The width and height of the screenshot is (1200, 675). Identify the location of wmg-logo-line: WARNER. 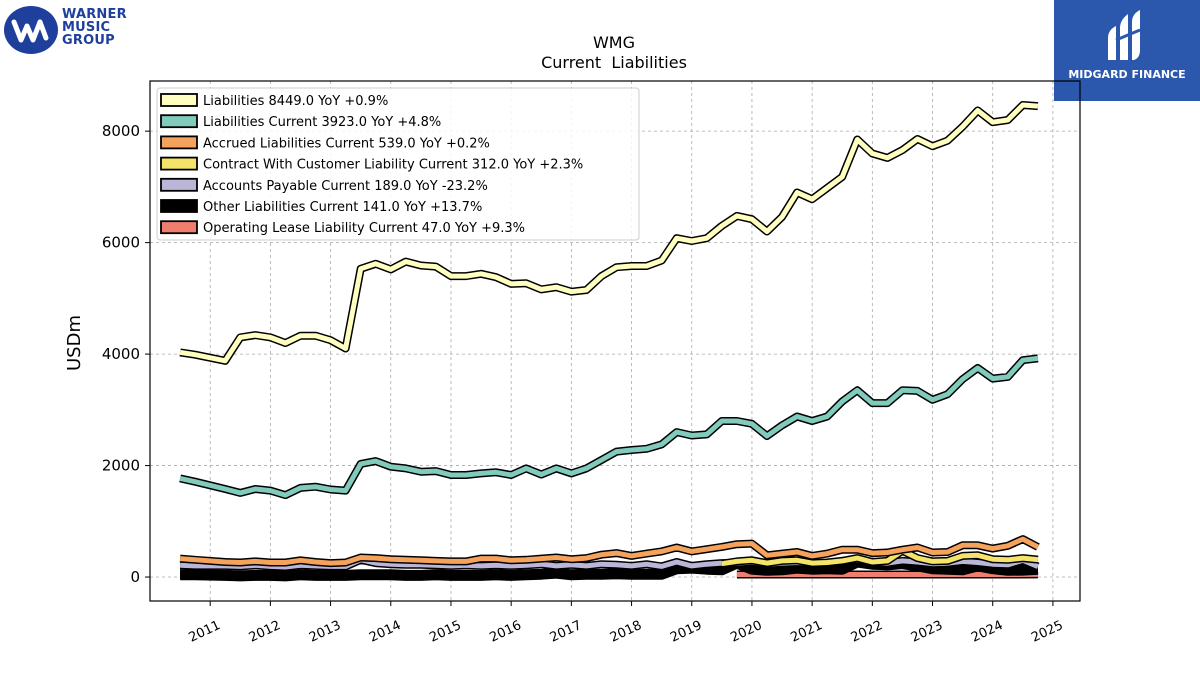
(94, 14).